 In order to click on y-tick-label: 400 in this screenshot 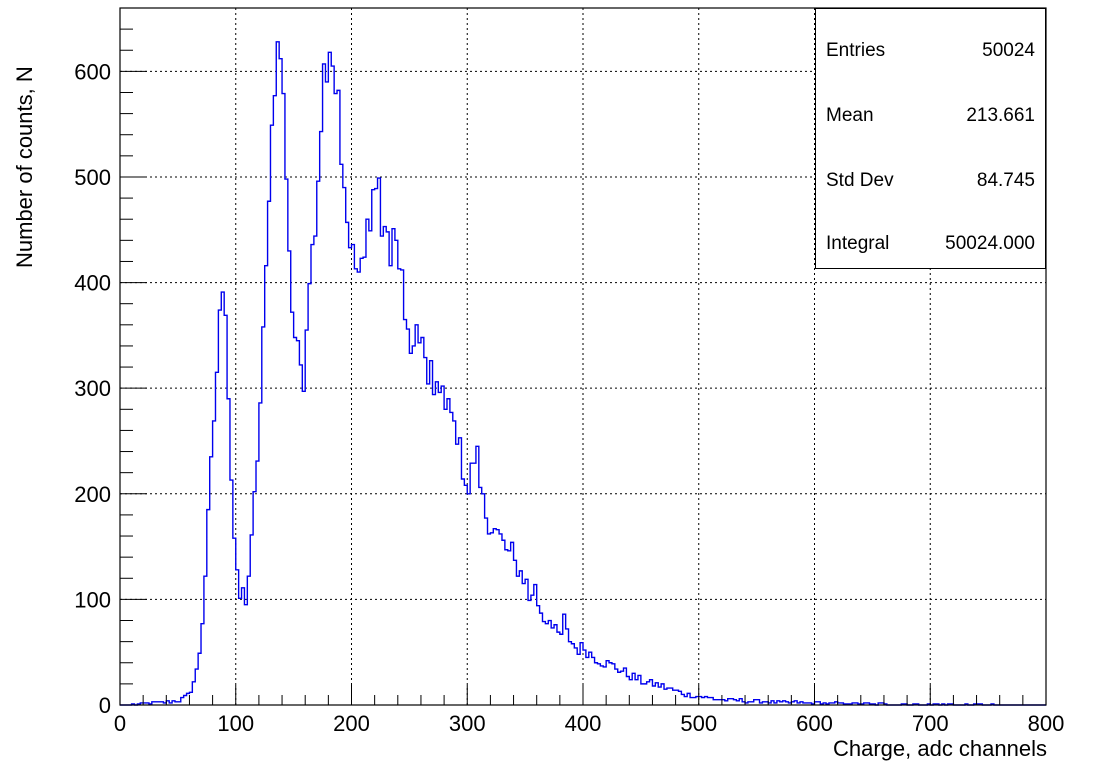, I will do `click(92, 283)`.